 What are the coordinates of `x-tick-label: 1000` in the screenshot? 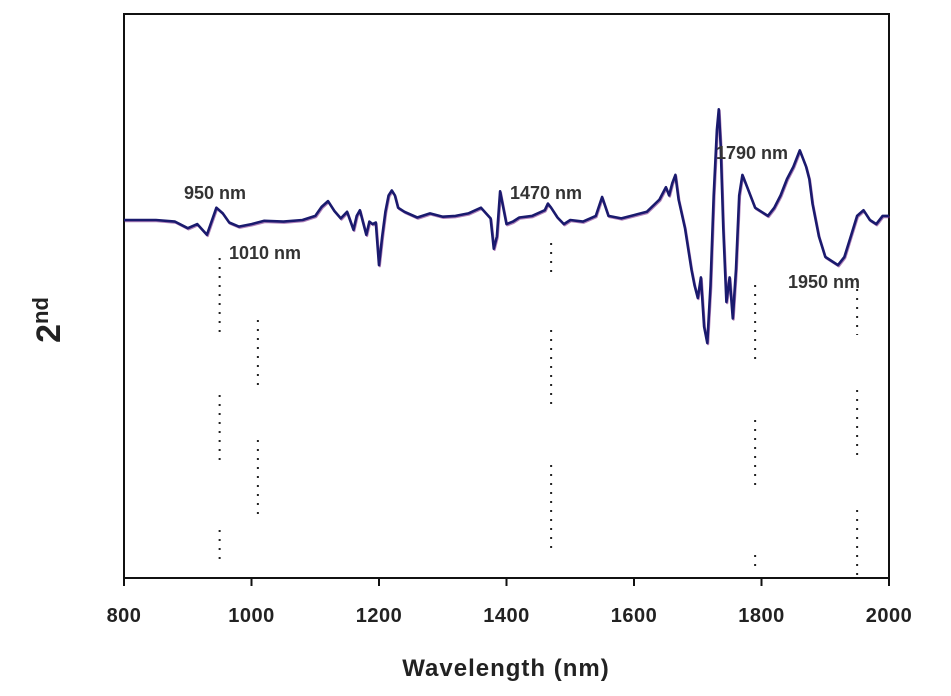 It's located at (251, 616).